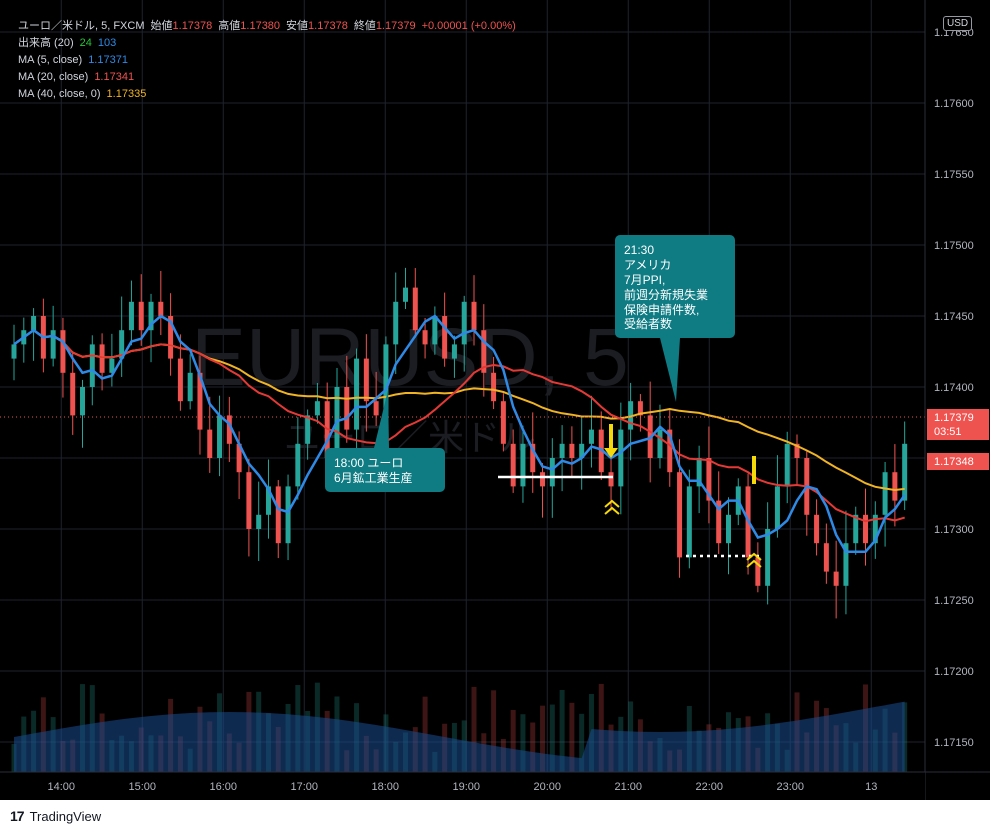 This screenshot has height=835, width=999. Describe the element at coordinates (647, 265) in the screenshot. I see `annotation-2130-line2: アメリカ` at that location.